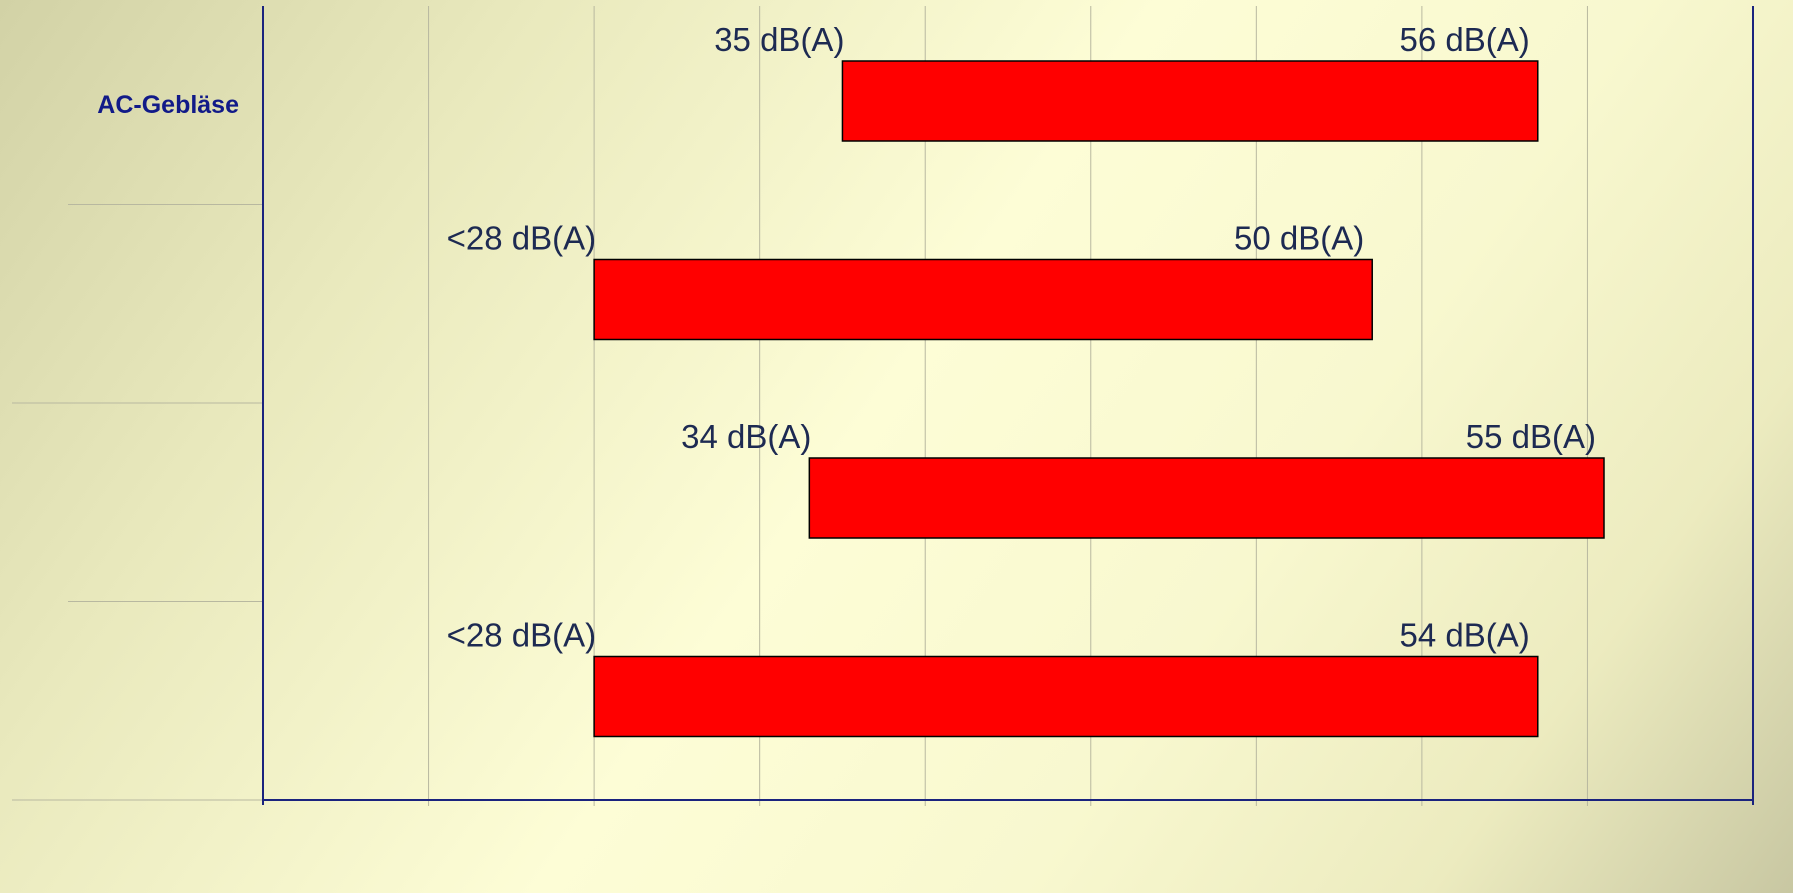 Image resolution: width=1793 pixels, height=893 pixels. Describe the element at coordinates (137, 502) in the screenshot. I see `category-separators` at that location.